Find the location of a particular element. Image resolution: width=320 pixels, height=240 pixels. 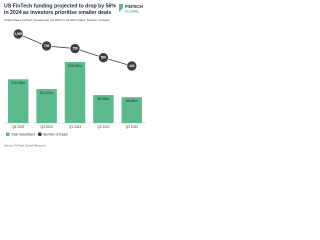

logo-text: FINTECH is located at coordinates (134, 6).